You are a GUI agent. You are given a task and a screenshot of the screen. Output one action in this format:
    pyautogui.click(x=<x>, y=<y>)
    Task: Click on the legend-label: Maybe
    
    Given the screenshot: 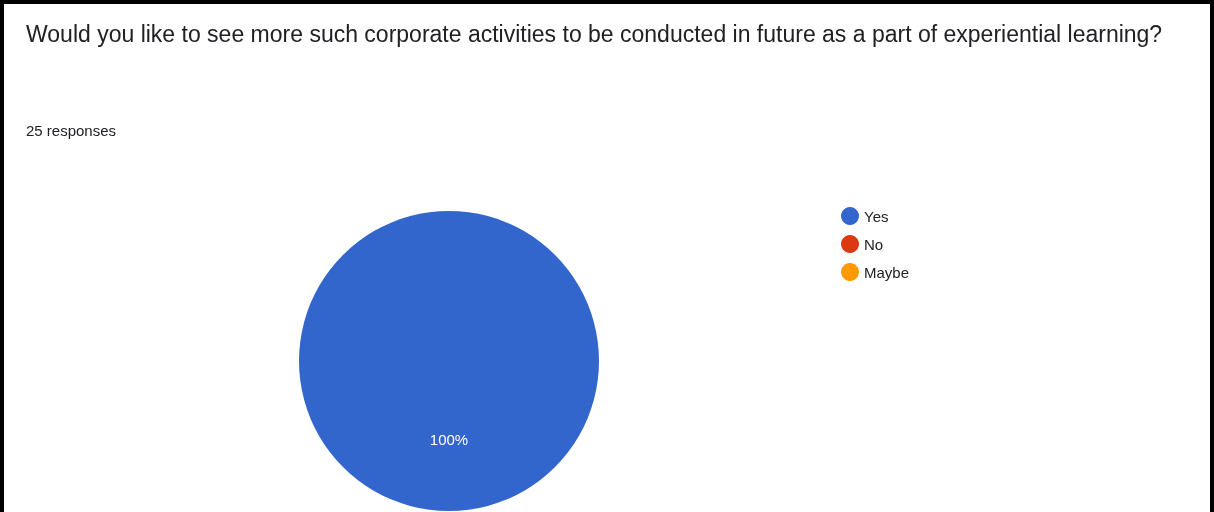 What is the action you would take?
    pyautogui.click(x=887, y=272)
    